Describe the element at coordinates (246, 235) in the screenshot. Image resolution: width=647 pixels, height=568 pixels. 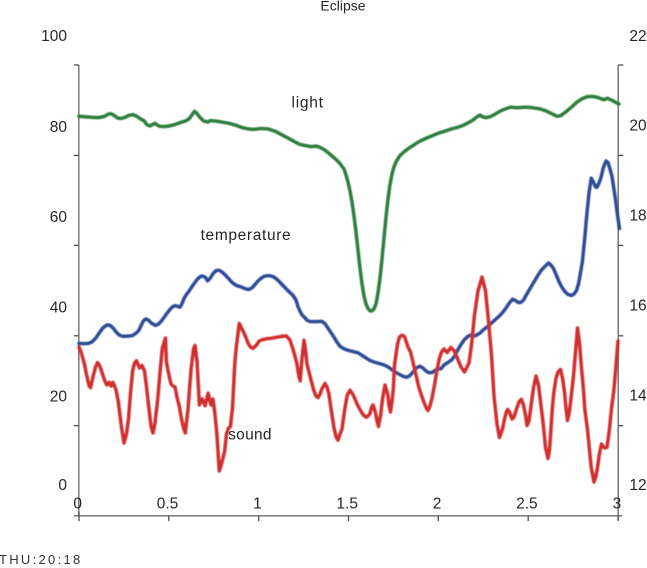
I see `svg-text: temperature` at that location.